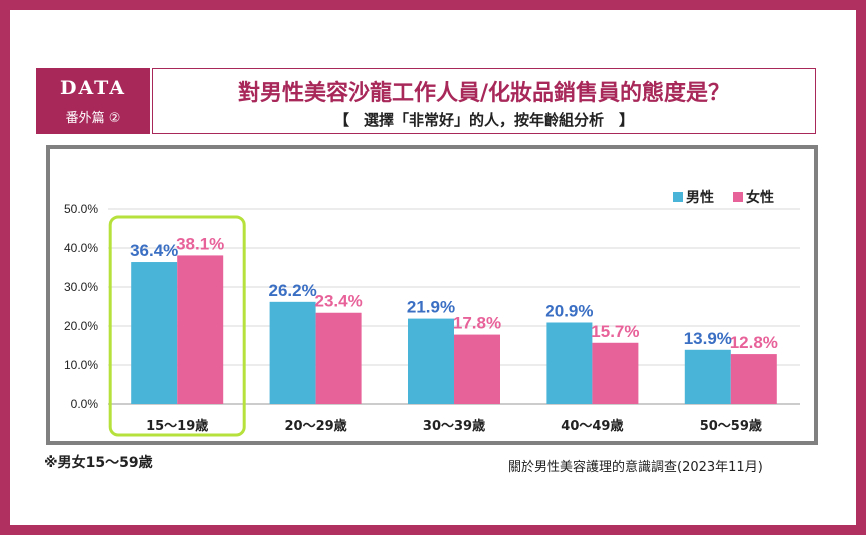 Image resolution: width=866 pixels, height=535 pixels. I want to click on x-tick-label: 30～39歳, so click(454, 426).